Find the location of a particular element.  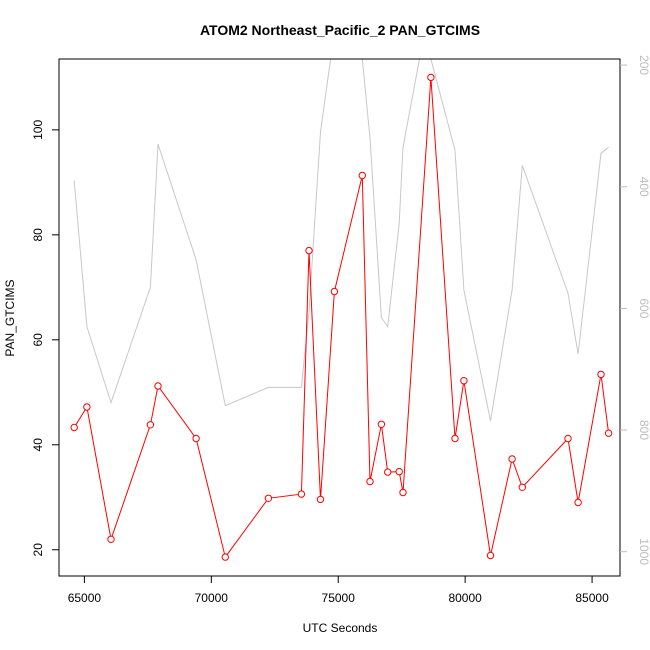

y-tick-label: 60 is located at coordinates (38, 340).